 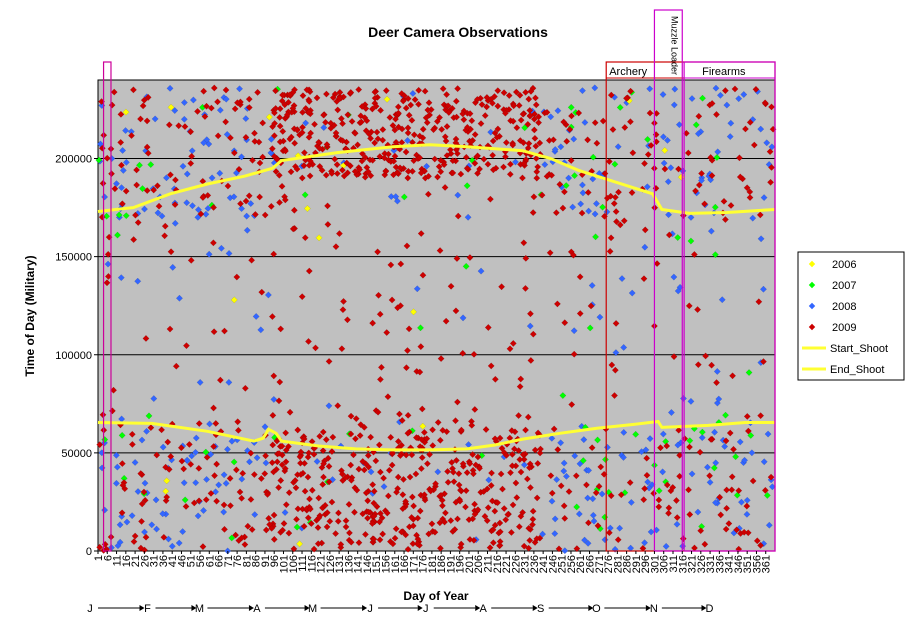 I want to click on month-label: N, so click(x=654, y=609).